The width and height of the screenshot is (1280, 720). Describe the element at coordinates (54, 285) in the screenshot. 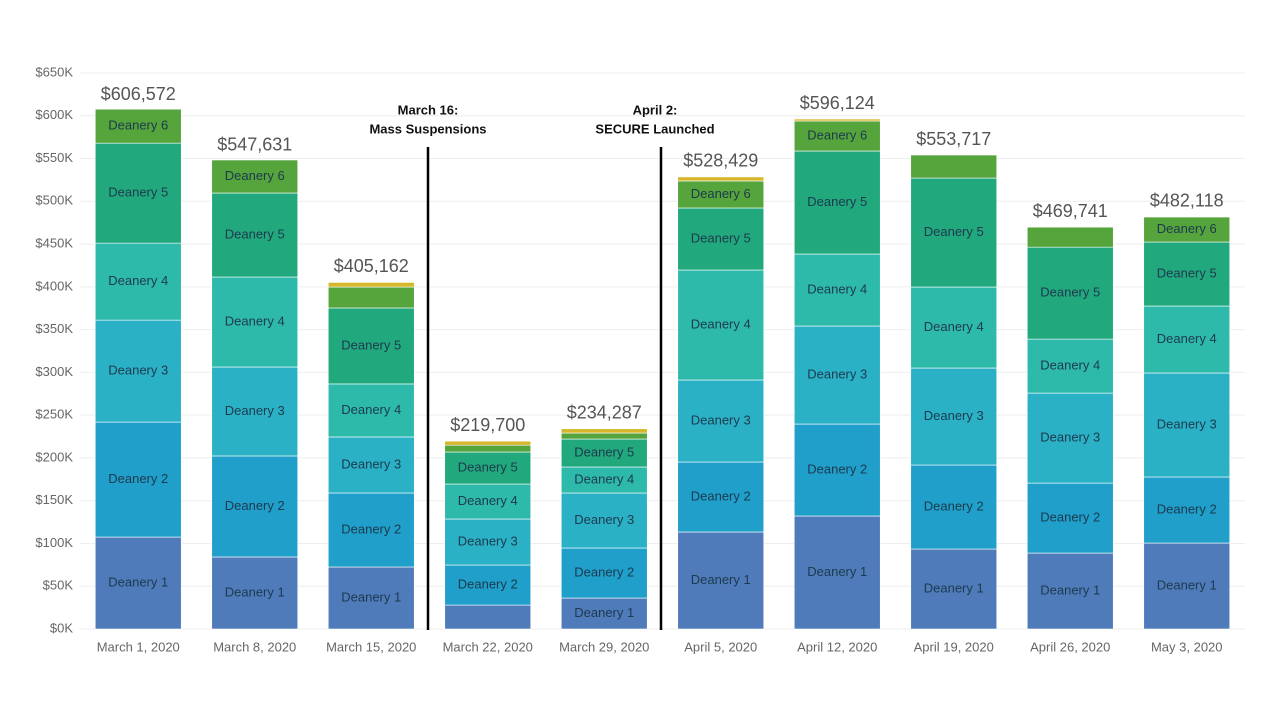

I see `y-tick-label: $400K` at that location.